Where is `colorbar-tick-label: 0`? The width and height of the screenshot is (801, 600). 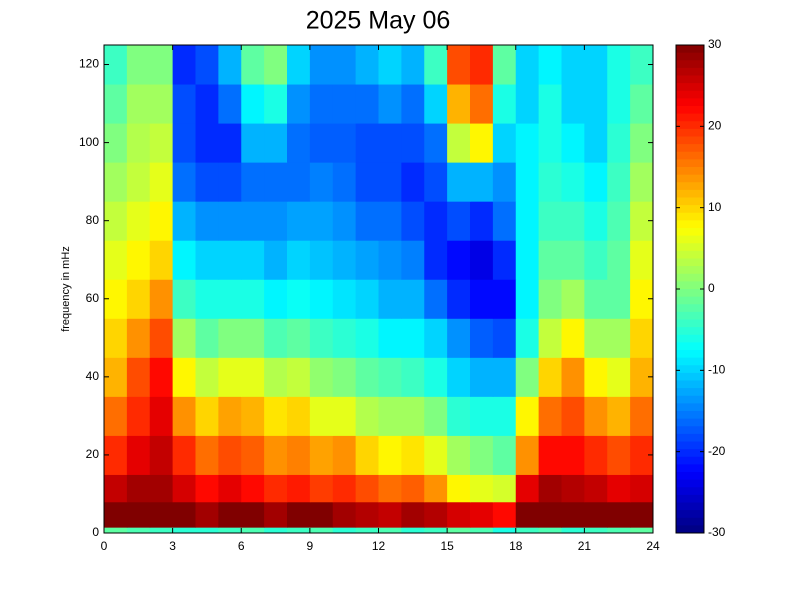
colorbar-tick-label: 0 is located at coordinates (711, 288).